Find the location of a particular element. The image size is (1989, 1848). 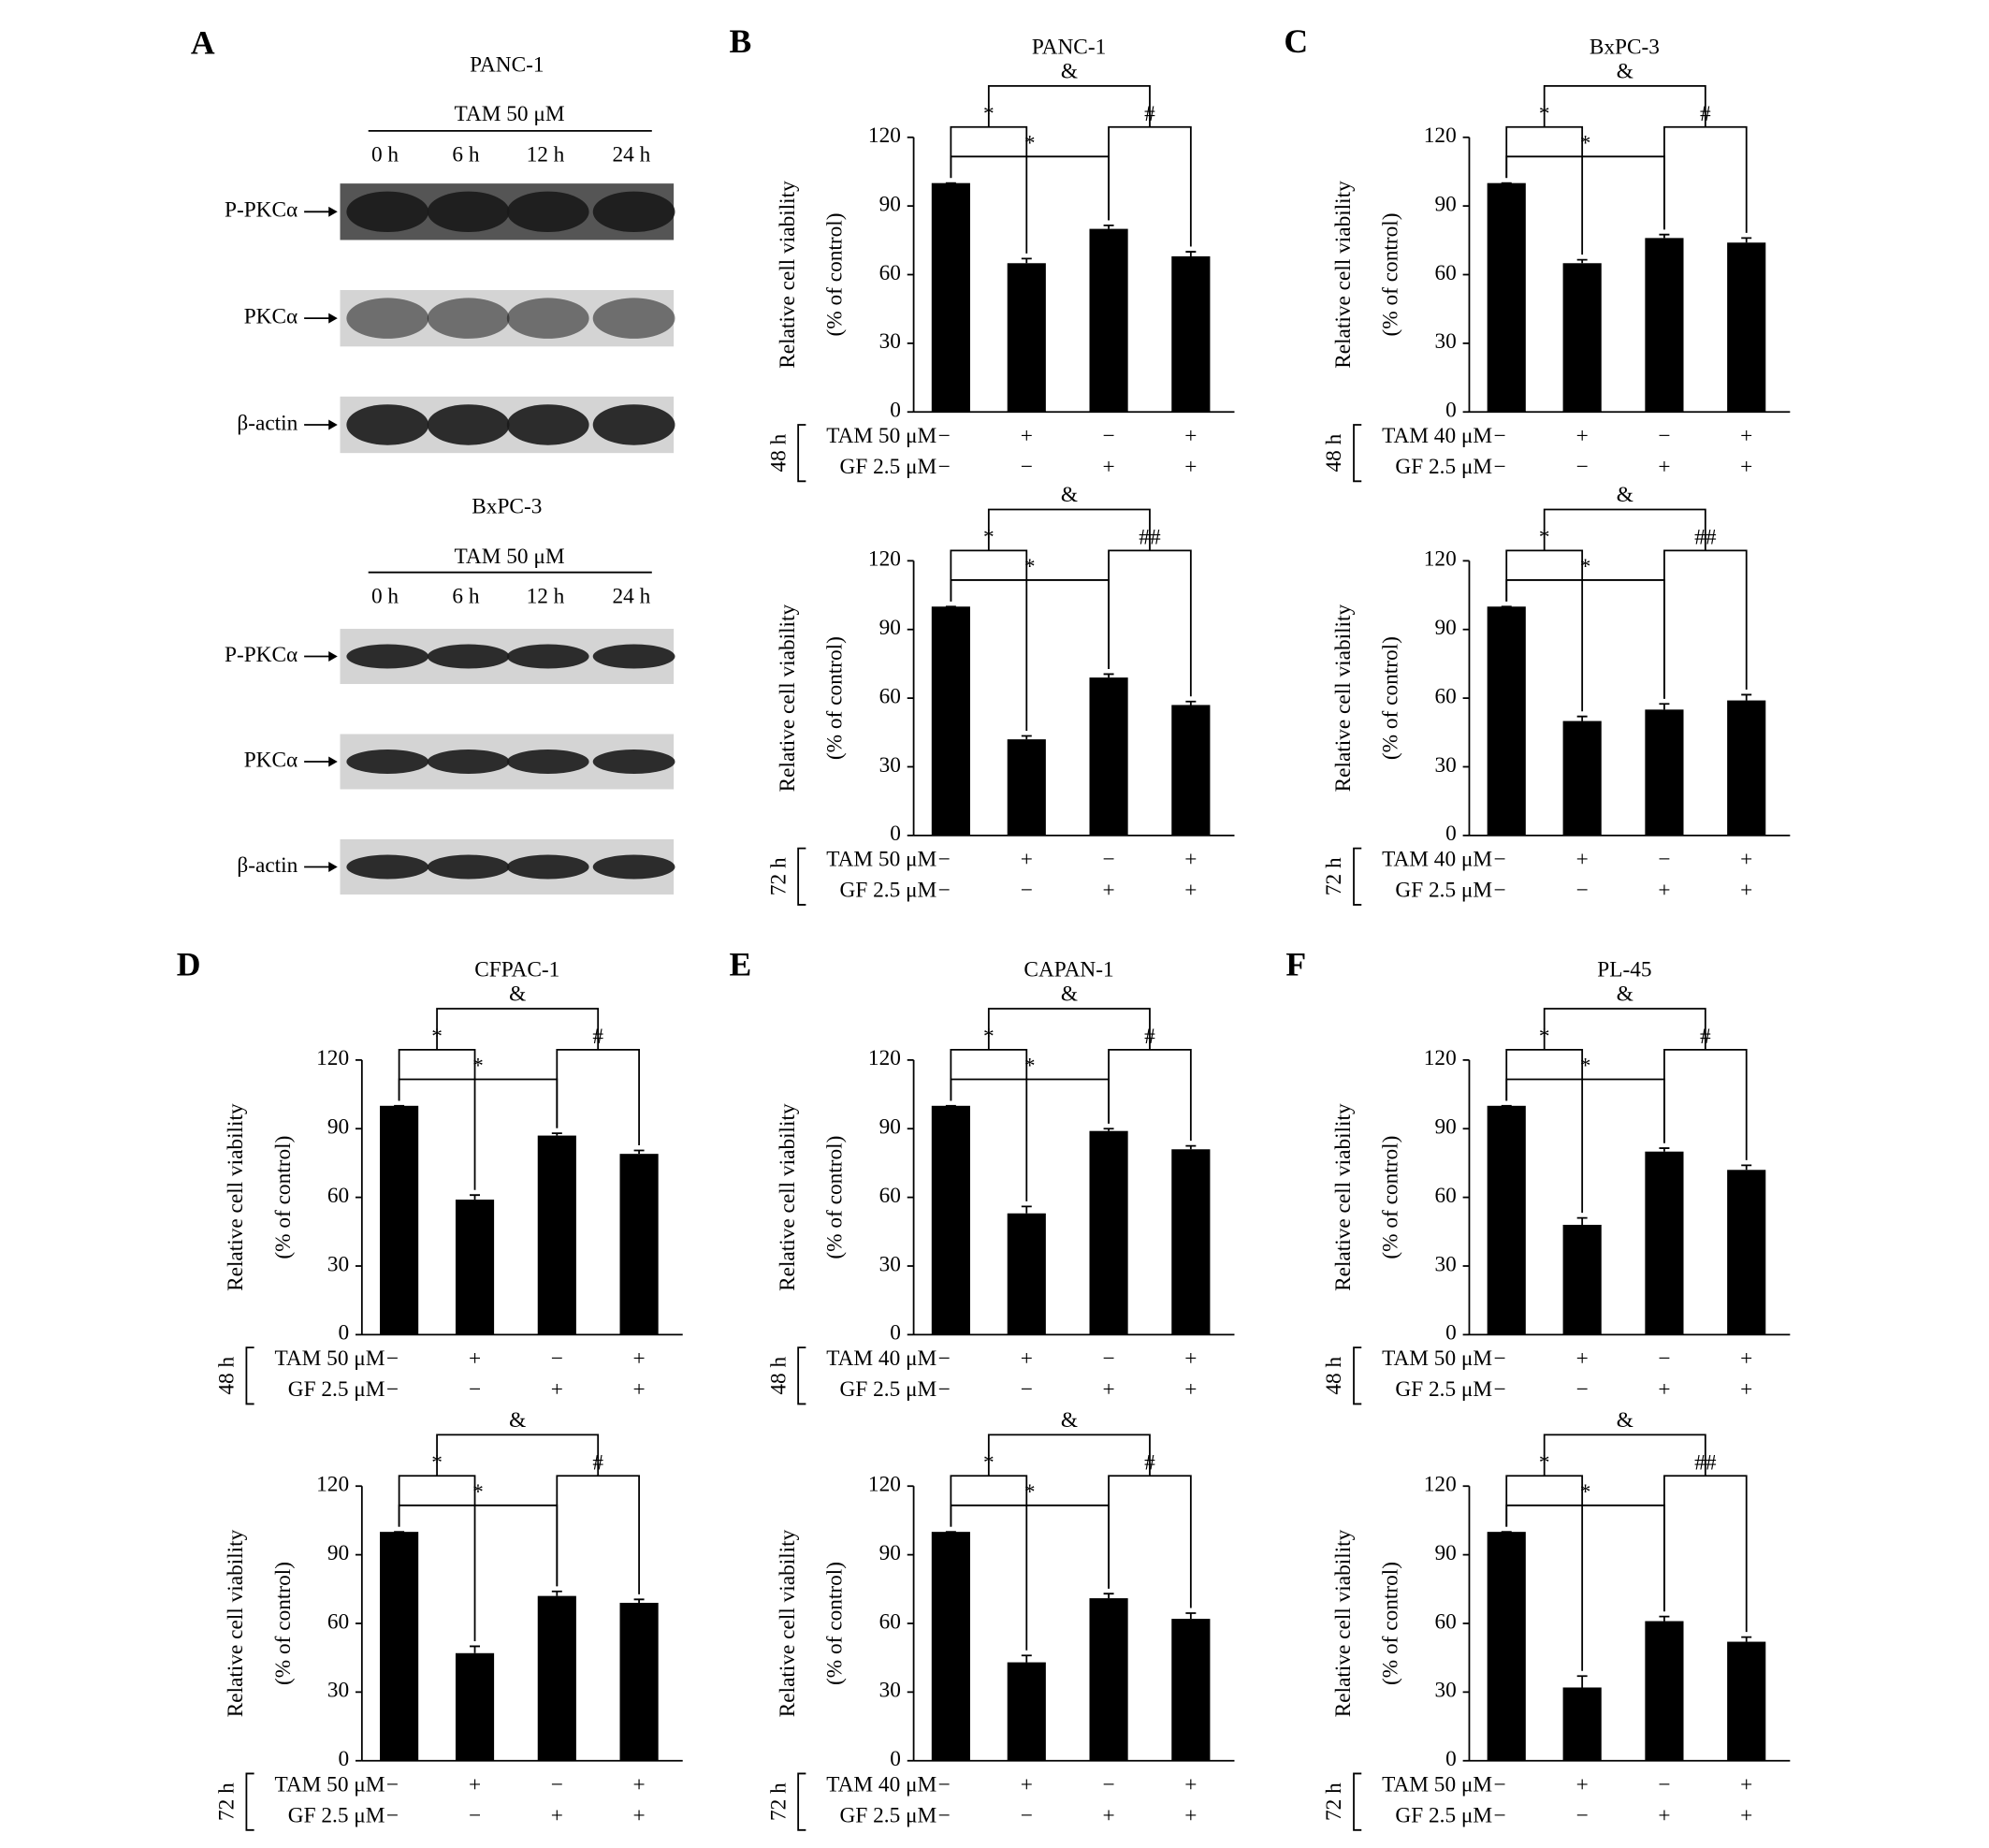

time-label: 24 h is located at coordinates (631, 596).